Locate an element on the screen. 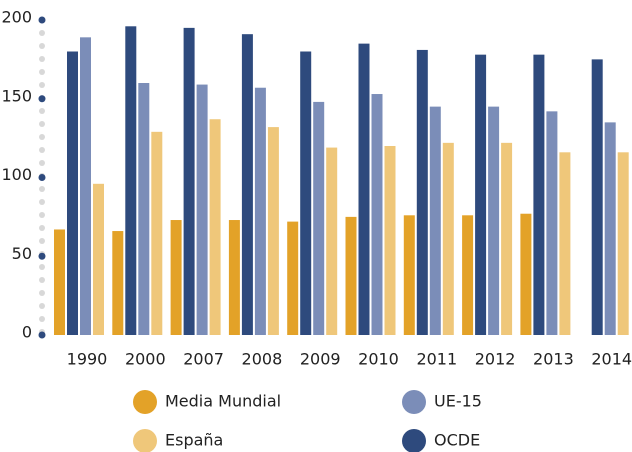 This screenshot has width=632, height=452. x-tick-label: 2012 is located at coordinates (495, 359).